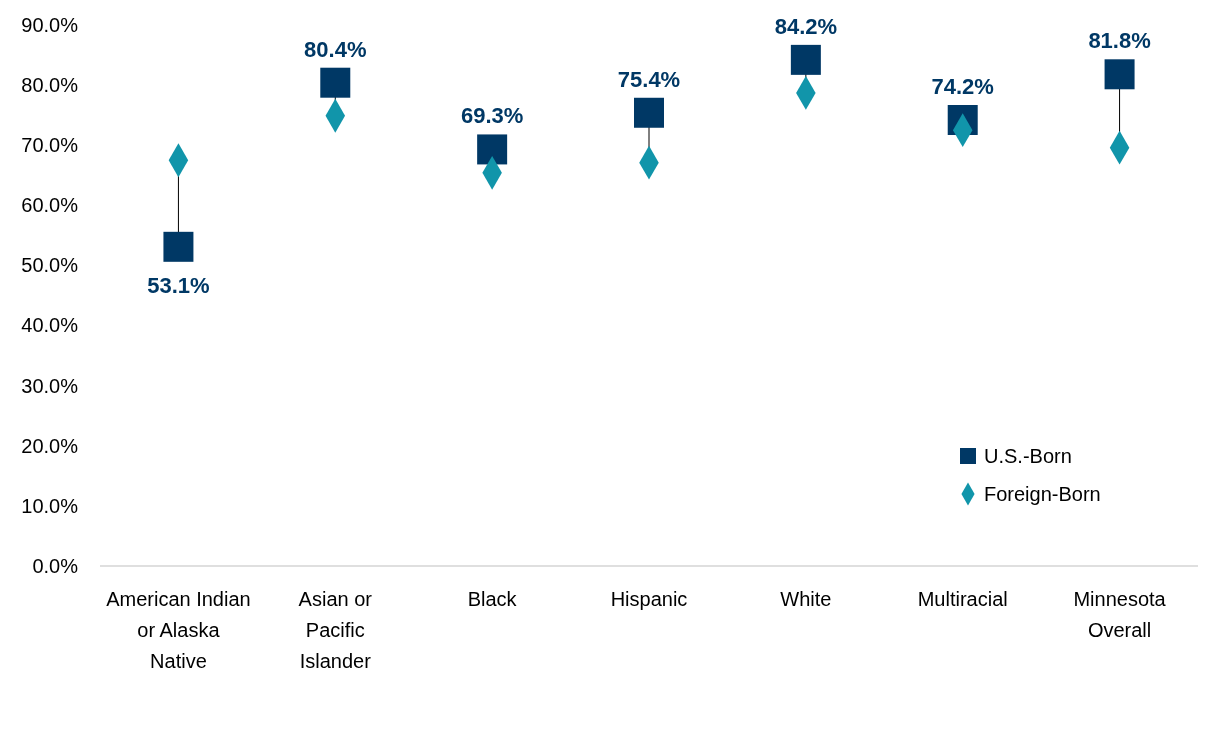 The image size is (1223, 742). I want to click on y-tick-label: 60.0%, so click(50, 205).